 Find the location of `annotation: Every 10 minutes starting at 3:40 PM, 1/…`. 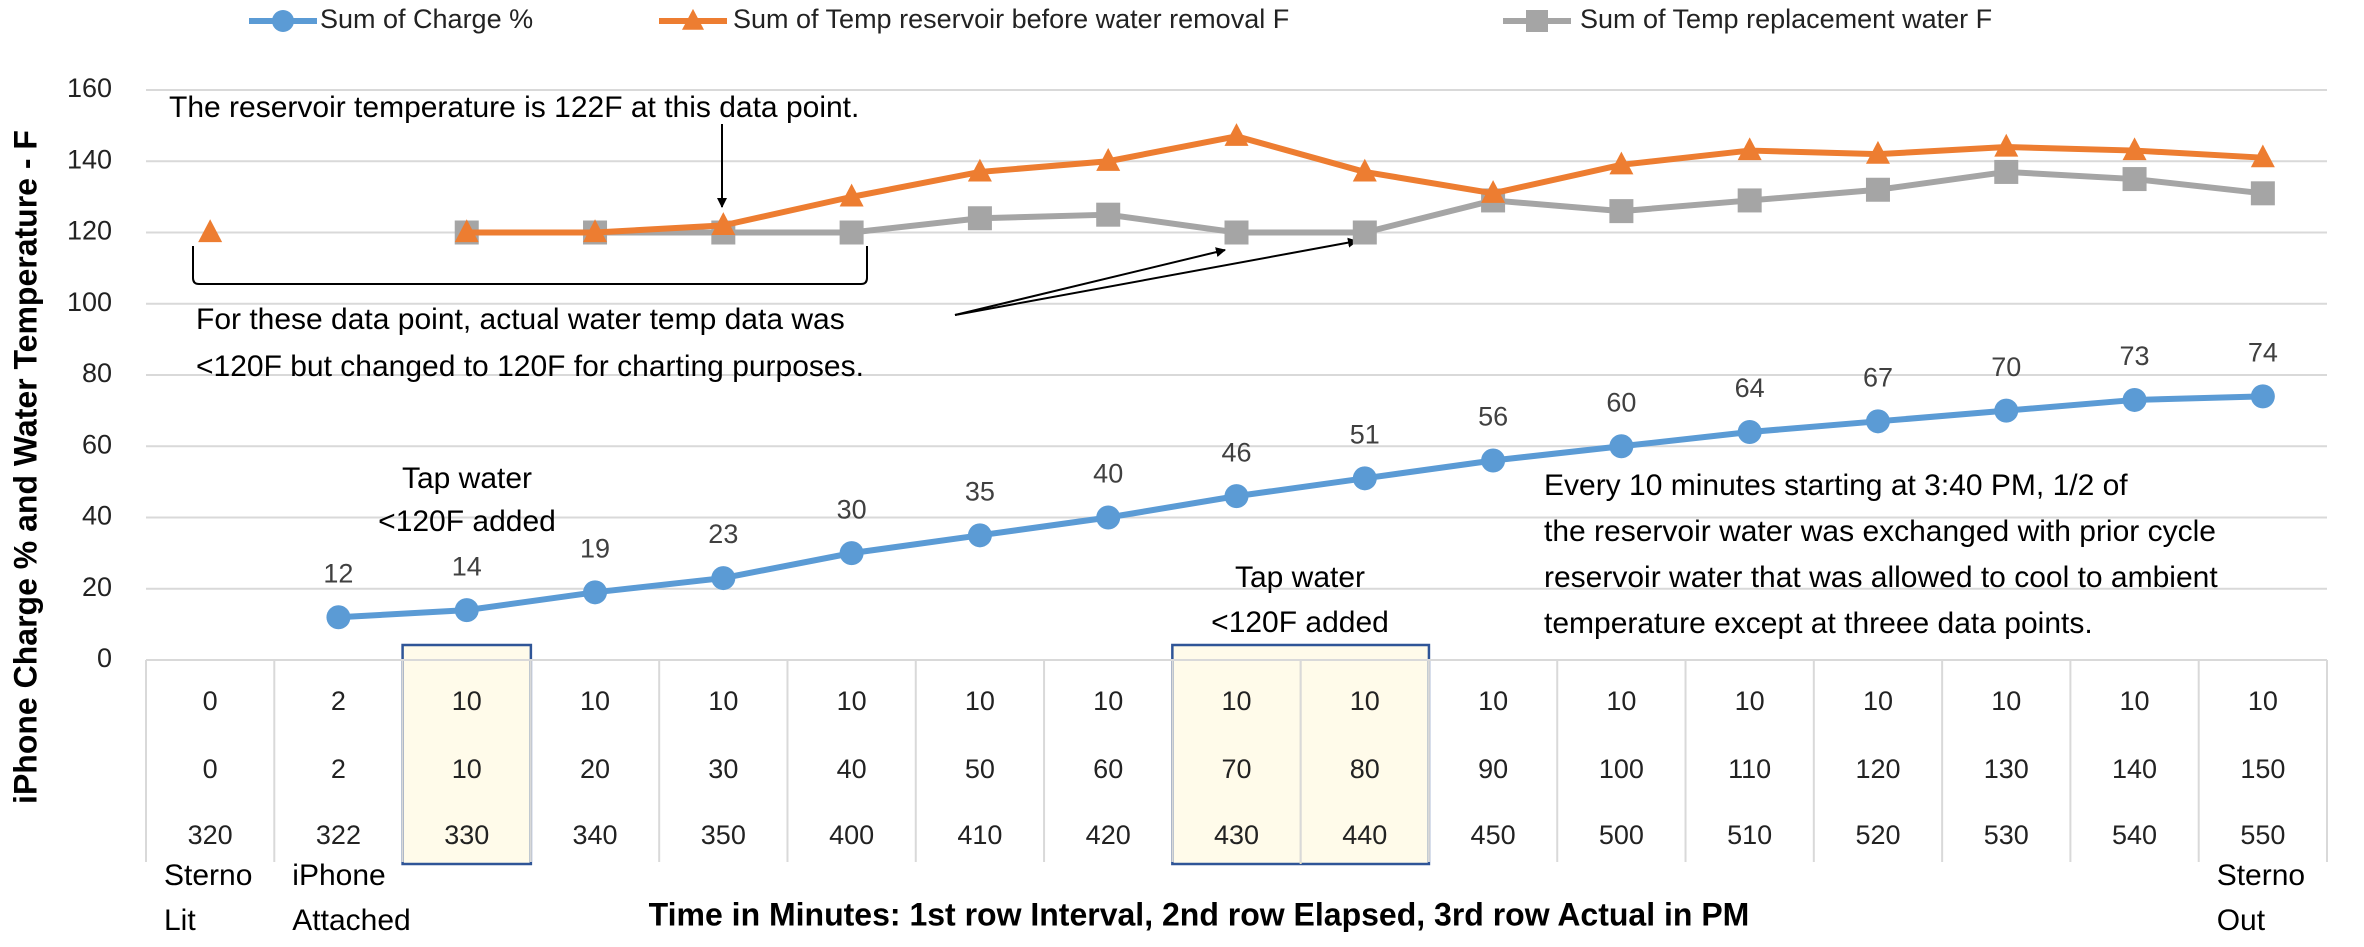

annotation: Every 10 minutes starting at 3:40 PM, 1/… is located at coordinates (1836, 485).